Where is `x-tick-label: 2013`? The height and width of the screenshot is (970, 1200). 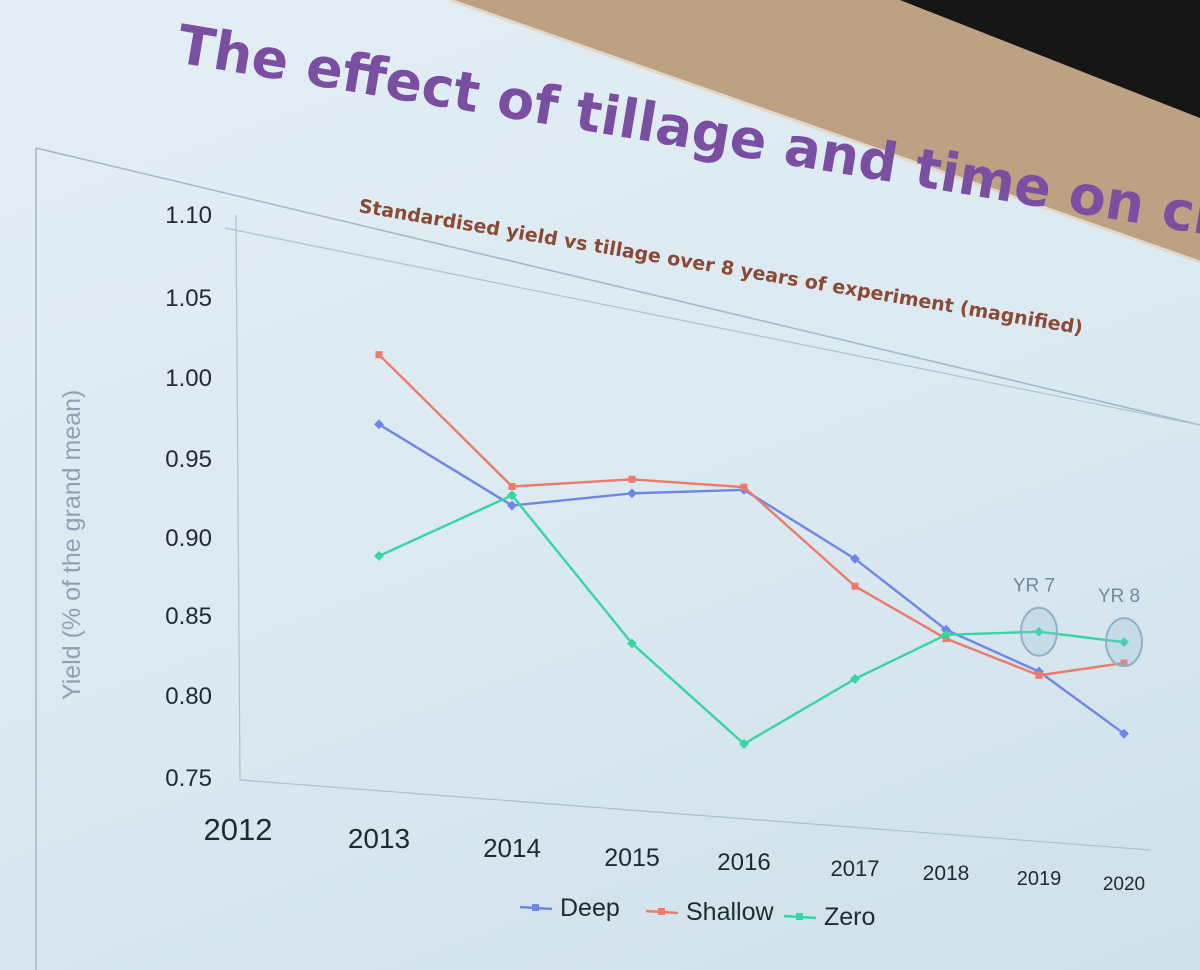 x-tick-label: 2013 is located at coordinates (379, 838).